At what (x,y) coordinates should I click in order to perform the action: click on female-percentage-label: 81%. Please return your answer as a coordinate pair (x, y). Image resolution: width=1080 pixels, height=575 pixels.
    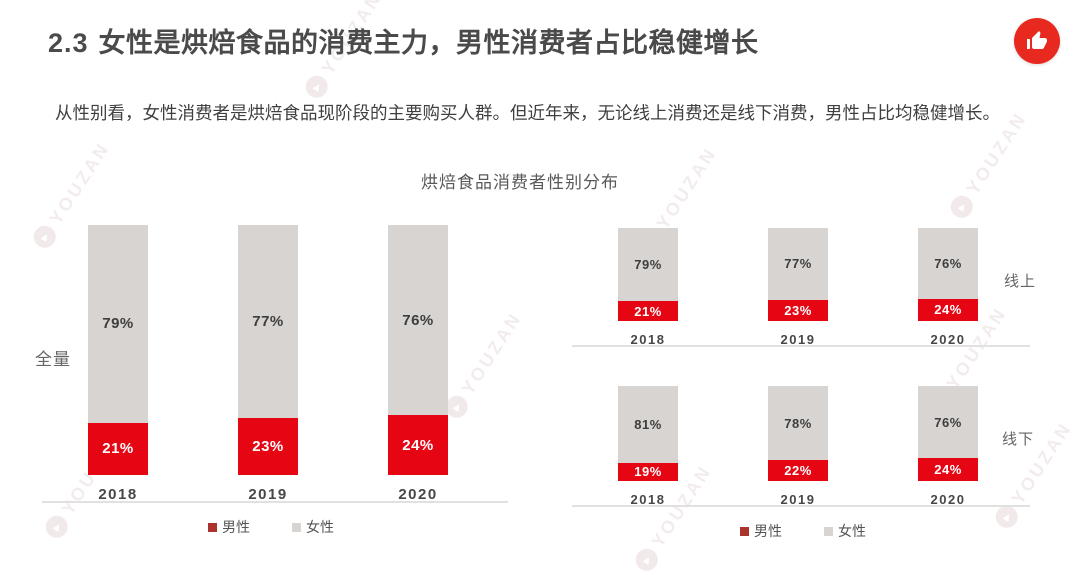
    Looking at the image, I should click on (648, 424).